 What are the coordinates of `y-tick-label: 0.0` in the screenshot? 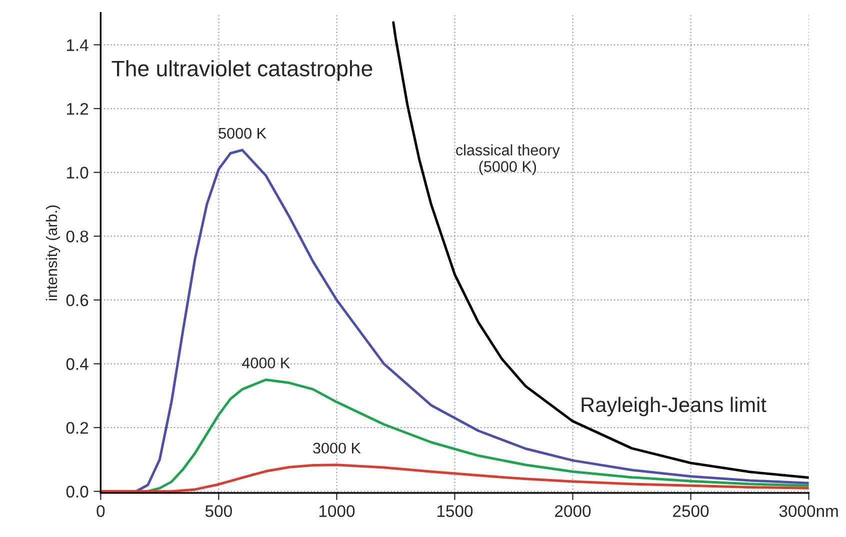 It's located at (77, 492).